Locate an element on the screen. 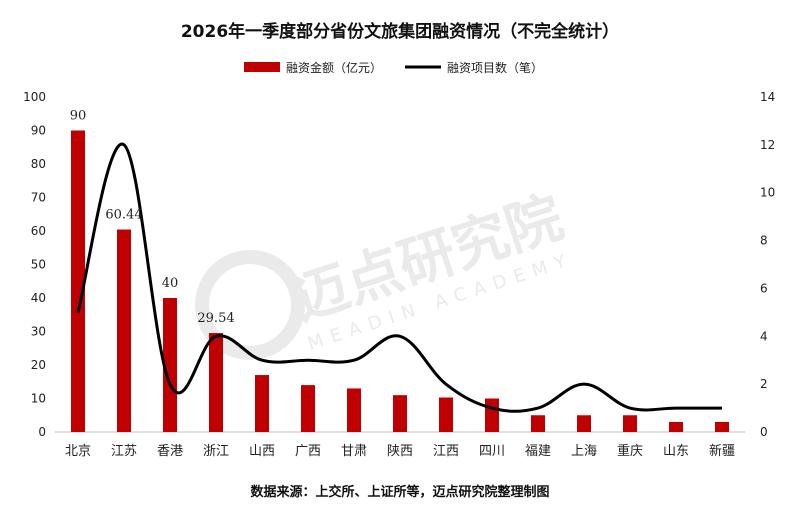 This screenshot has width=800, height=510. y-right-tick-label: 6 is located at coordinates (764, 288).